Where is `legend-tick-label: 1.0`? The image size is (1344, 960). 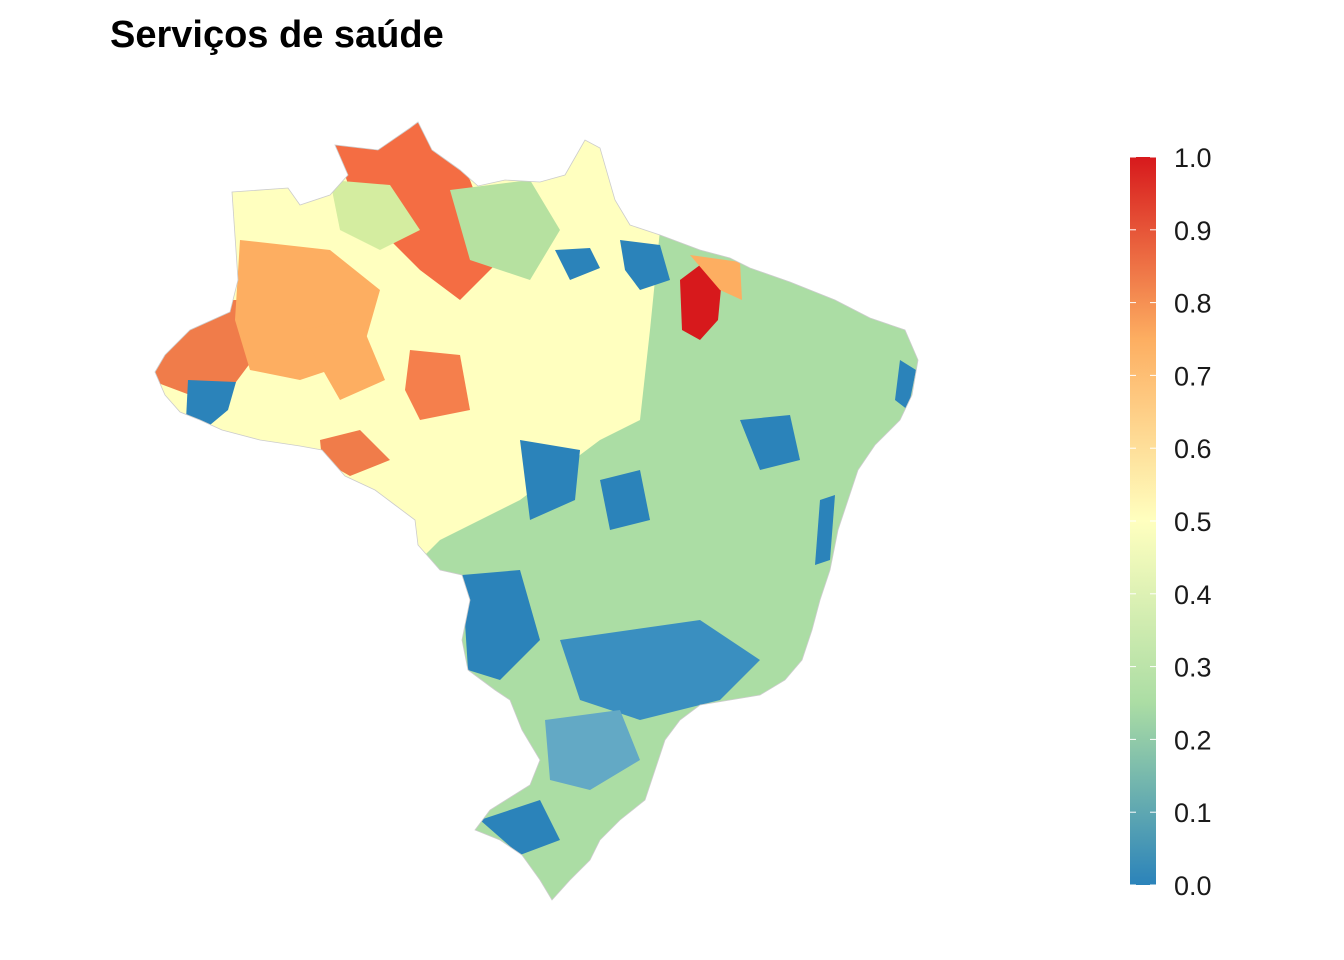
legend-tick-label: 1.0 is located at coordinates (1193, 158).